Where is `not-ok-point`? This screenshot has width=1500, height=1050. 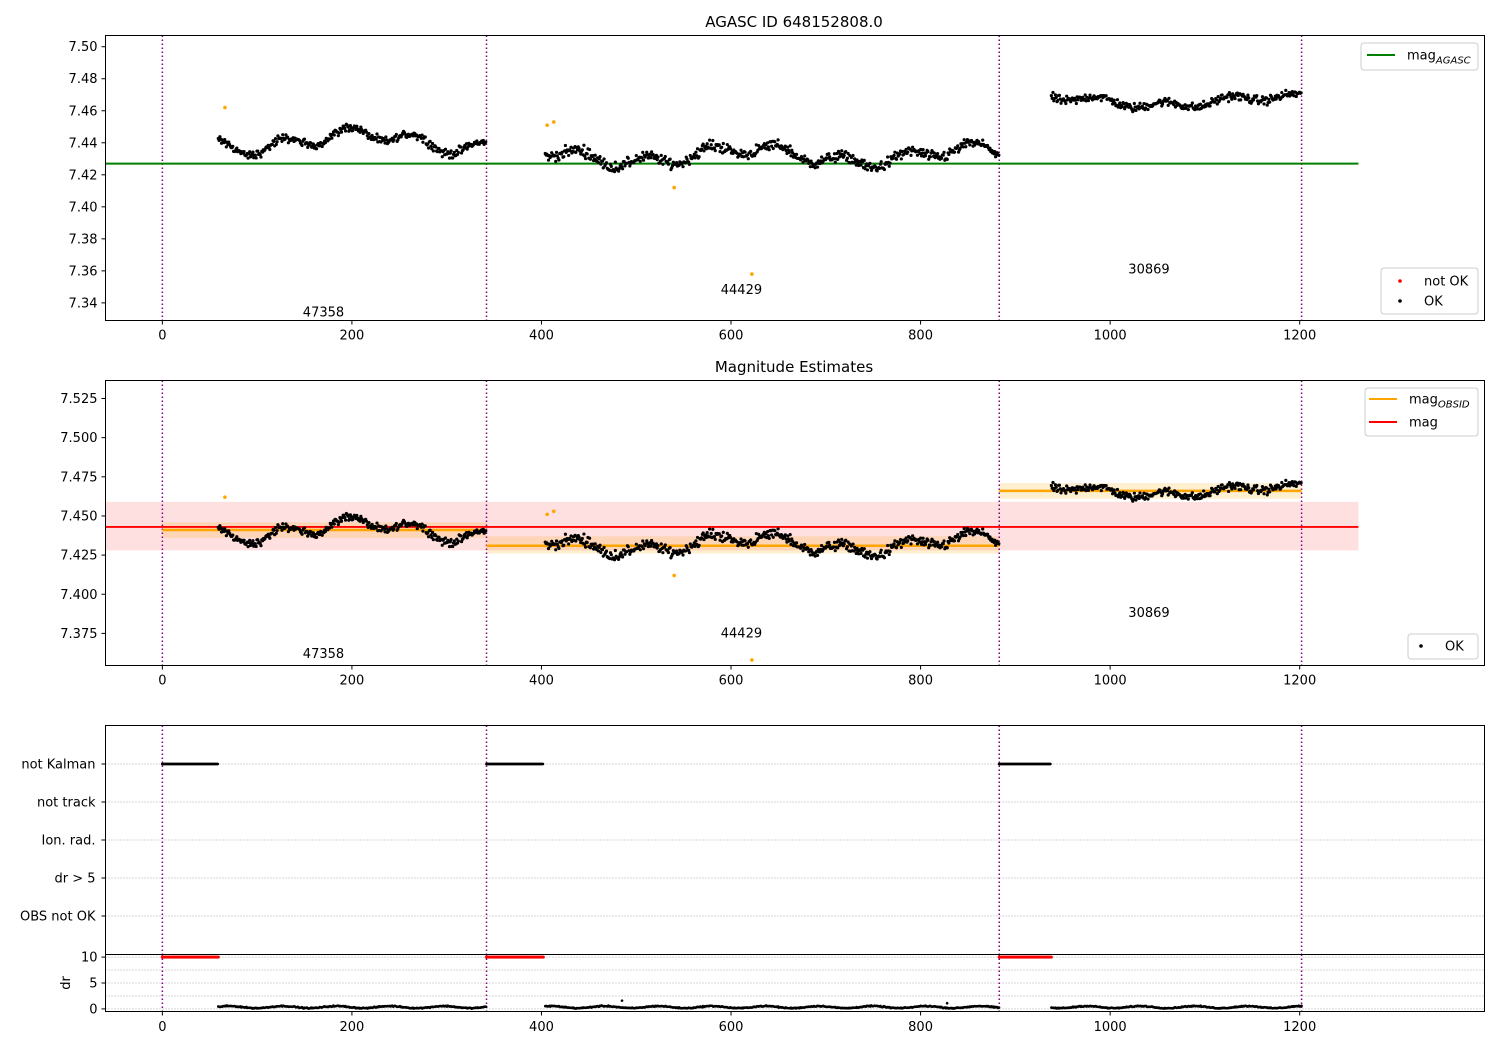
not-ok-point is located at coordinates (547, 125).